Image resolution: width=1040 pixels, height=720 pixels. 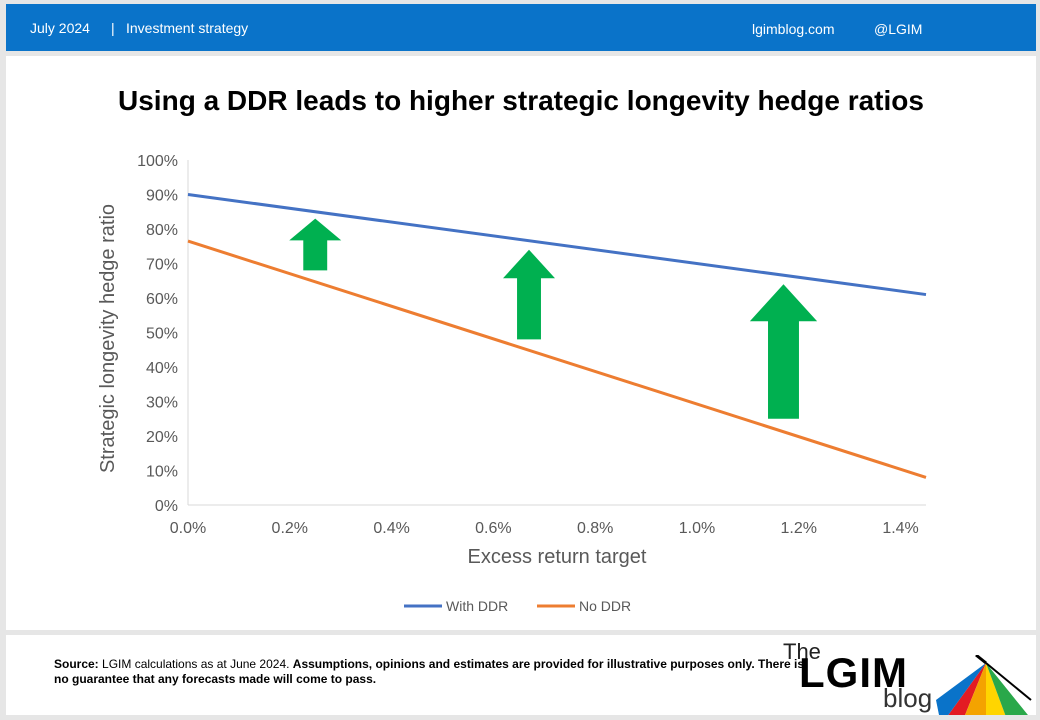 I want to click on publish-date: July 2024, so click(x=60, y=28).